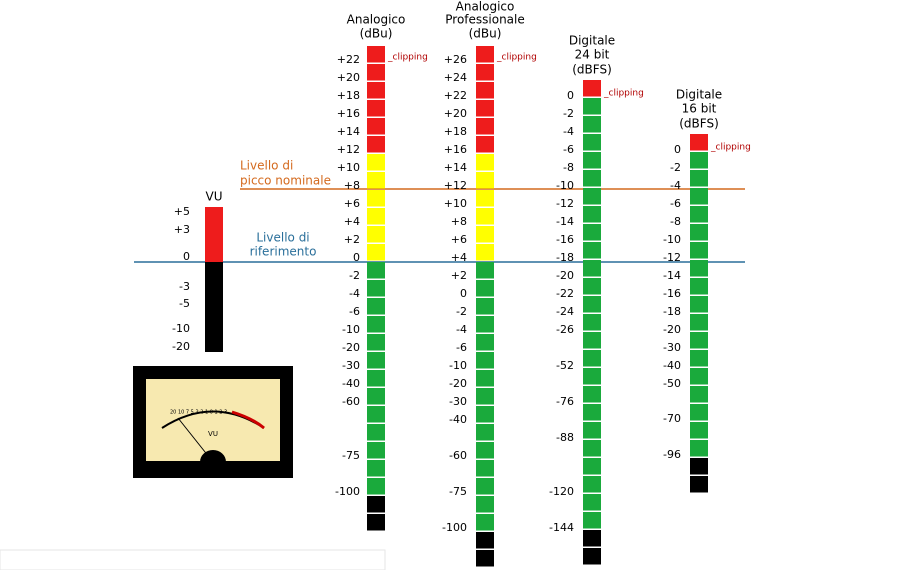 The width and height of the screenshot is (907, 570). What do you see at coordinates (458, 383) in the screenshot?
I see `scale-label: -20` at bounding box center [458, 383].